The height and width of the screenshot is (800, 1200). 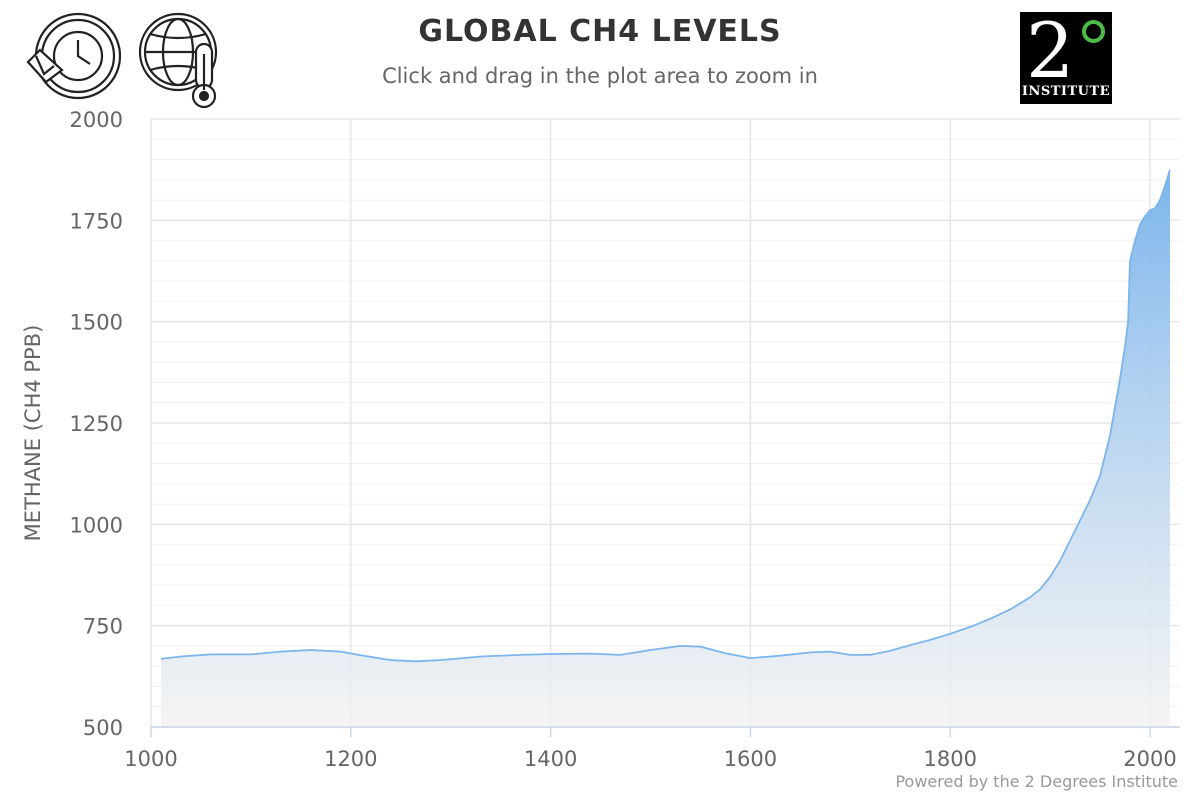 What do you see at coordinates (96, 221) in the screenshot?
I see `y-tick-label: 1750` at bounding box center [96, 221].